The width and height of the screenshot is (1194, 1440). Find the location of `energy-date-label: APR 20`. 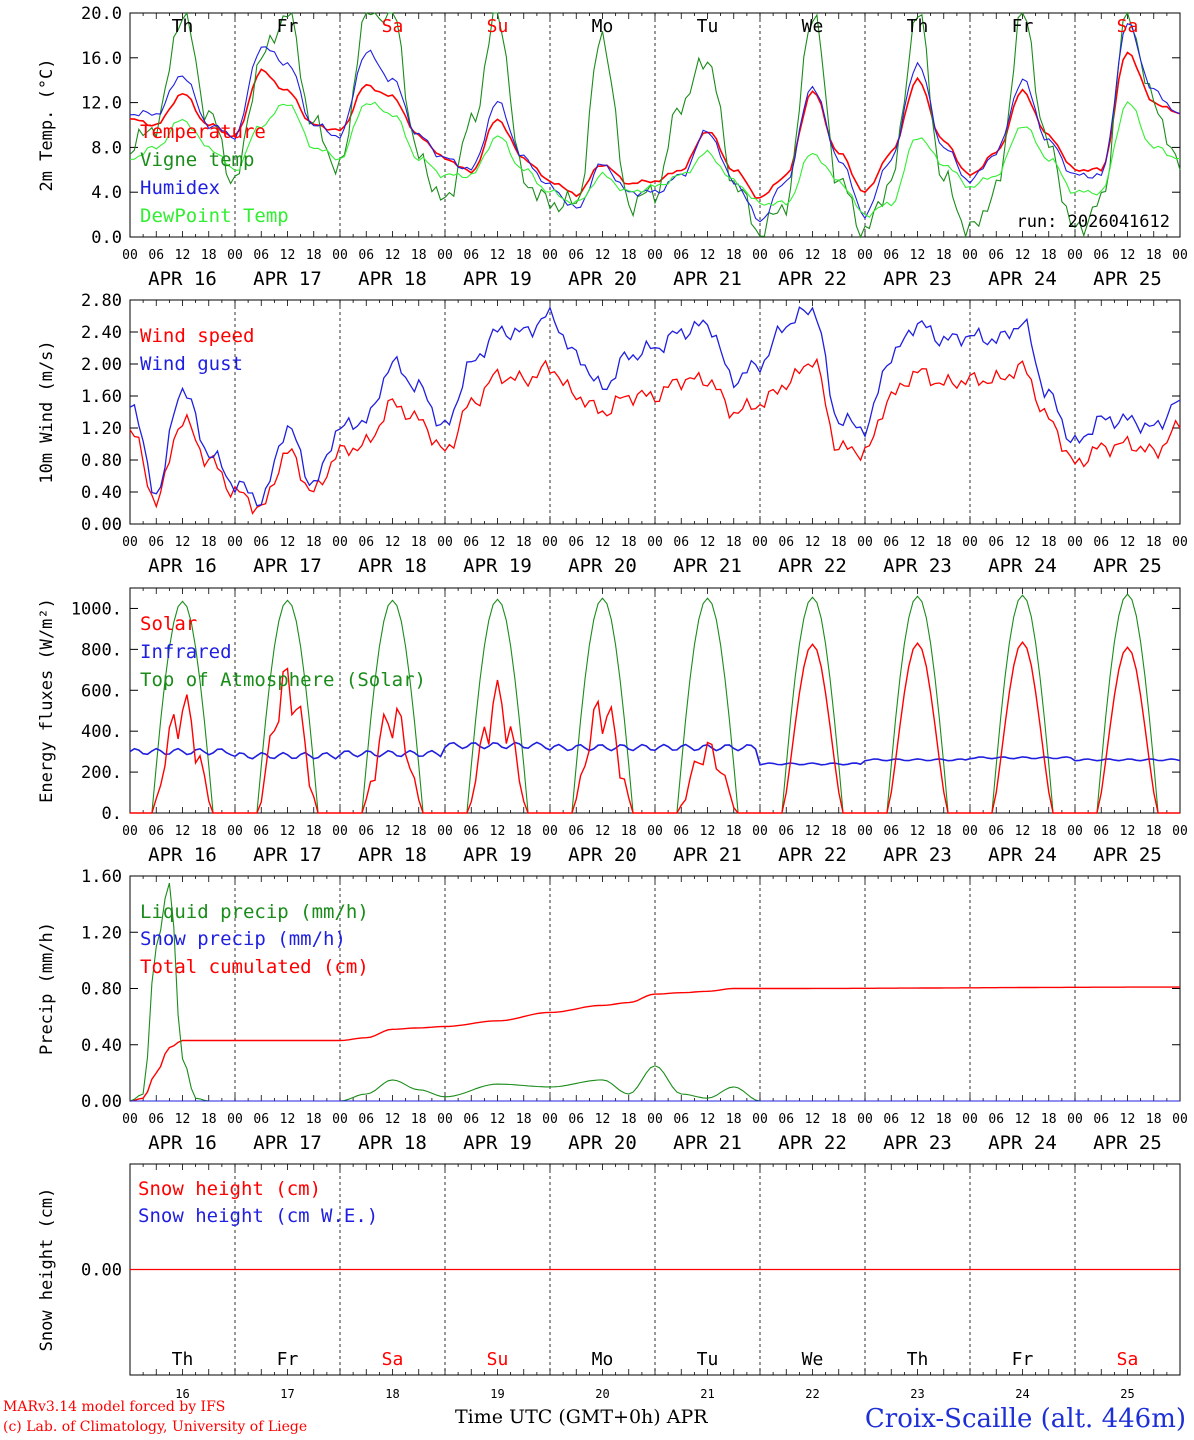

energy-date-label: APR 20 is located at coordinates (602, 855).